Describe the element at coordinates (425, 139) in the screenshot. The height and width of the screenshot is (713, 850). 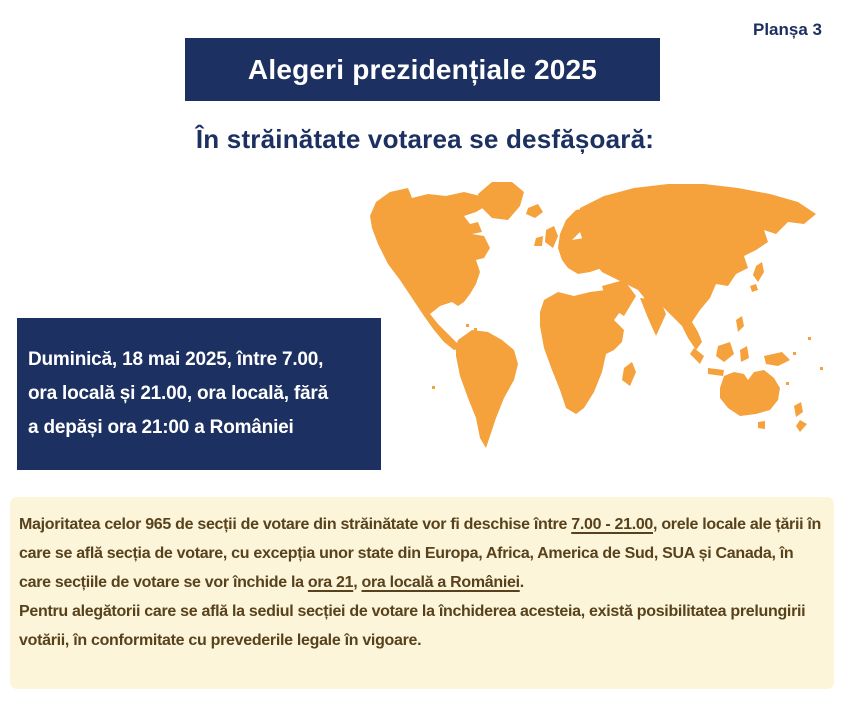
I see `subtitle: În străinătate votarea se desfășoară:` at that location.